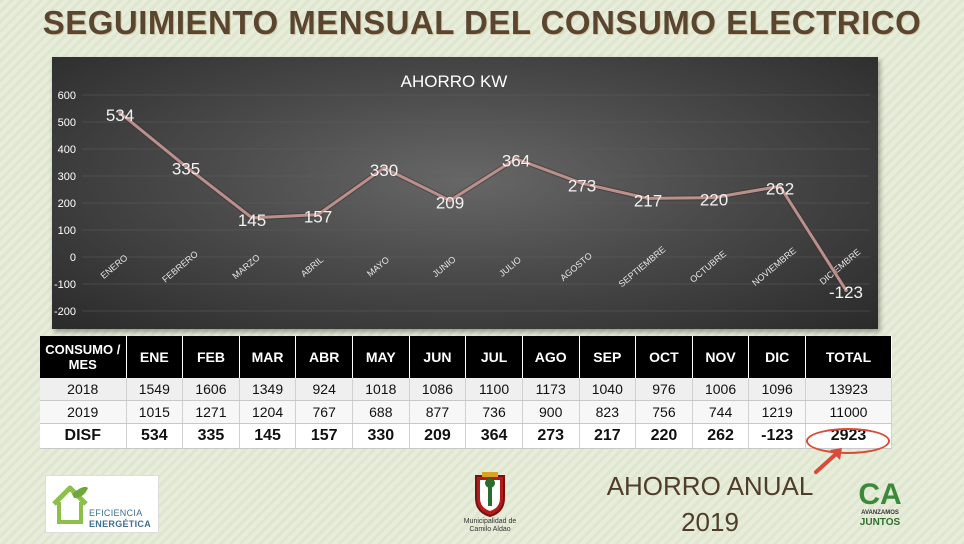  Describe the element at coordinates (73, 258) in the screenshot. I see `y-tick-label: 0` at that location.